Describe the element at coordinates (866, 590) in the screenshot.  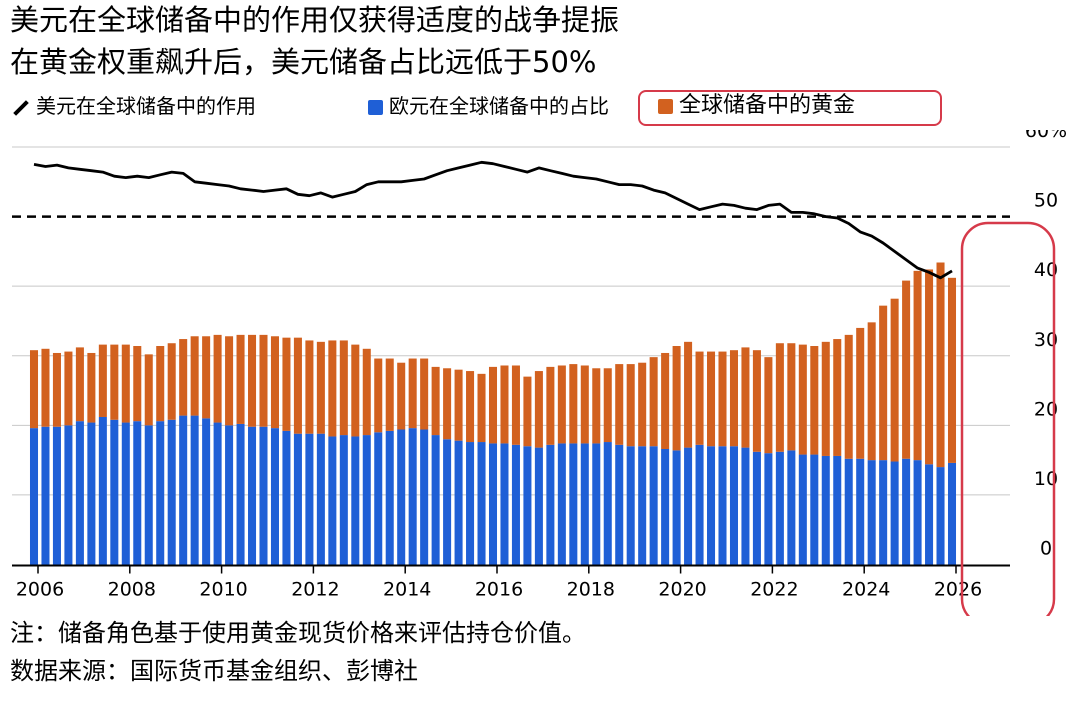
I see `x-tick-label: 2024` at that location.